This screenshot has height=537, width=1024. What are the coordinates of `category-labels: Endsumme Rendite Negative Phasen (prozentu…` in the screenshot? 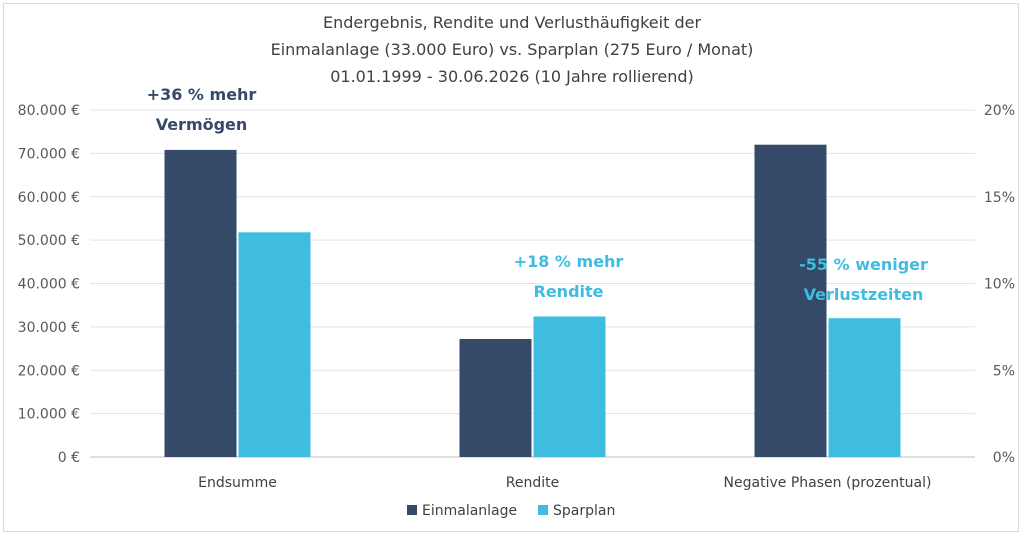 It's located at (564, 483).